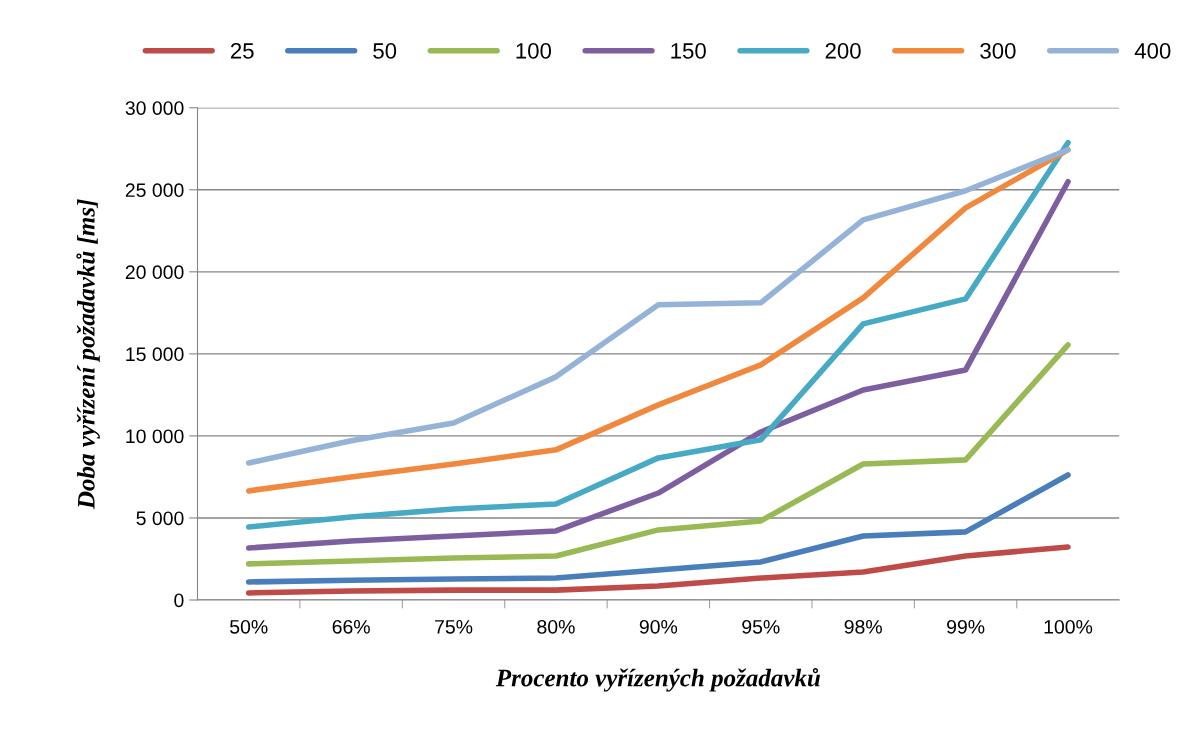  Describe the element at coordinates (155, 436) in the screenshot. I see `y-tick-label: 10 000` at that location.